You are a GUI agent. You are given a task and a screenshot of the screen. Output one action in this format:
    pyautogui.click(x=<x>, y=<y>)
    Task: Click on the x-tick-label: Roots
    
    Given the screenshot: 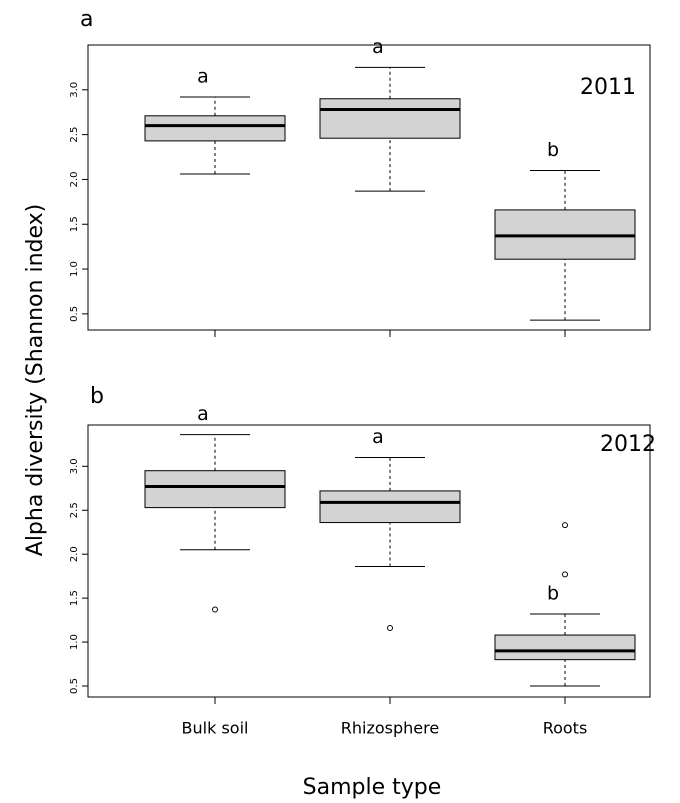 What is the action you would take?
    pyautogui.click(x=565, y=728)
    